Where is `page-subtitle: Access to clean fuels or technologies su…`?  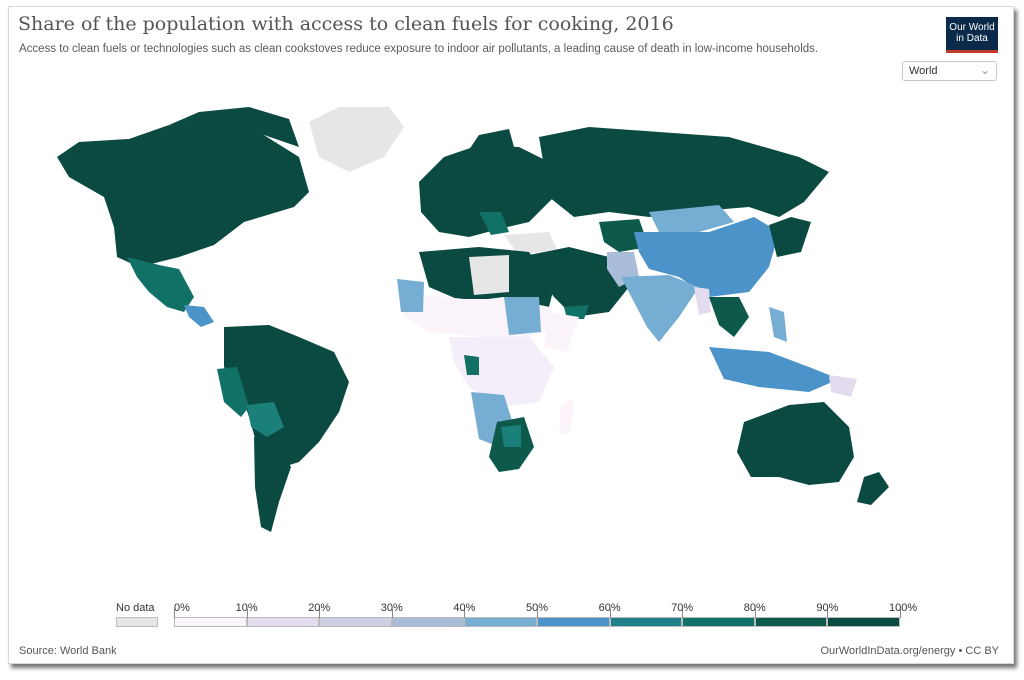 page-subtitle: Access to clean fuels or technologies su… is located at coordinates (419, 49).